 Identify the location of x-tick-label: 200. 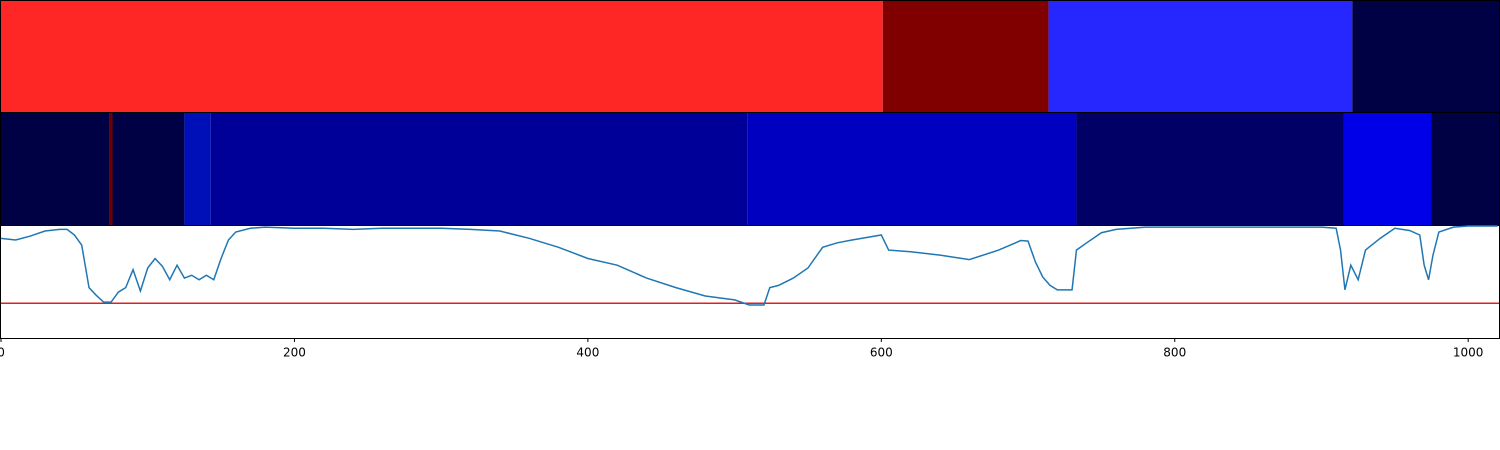
(294, 353).